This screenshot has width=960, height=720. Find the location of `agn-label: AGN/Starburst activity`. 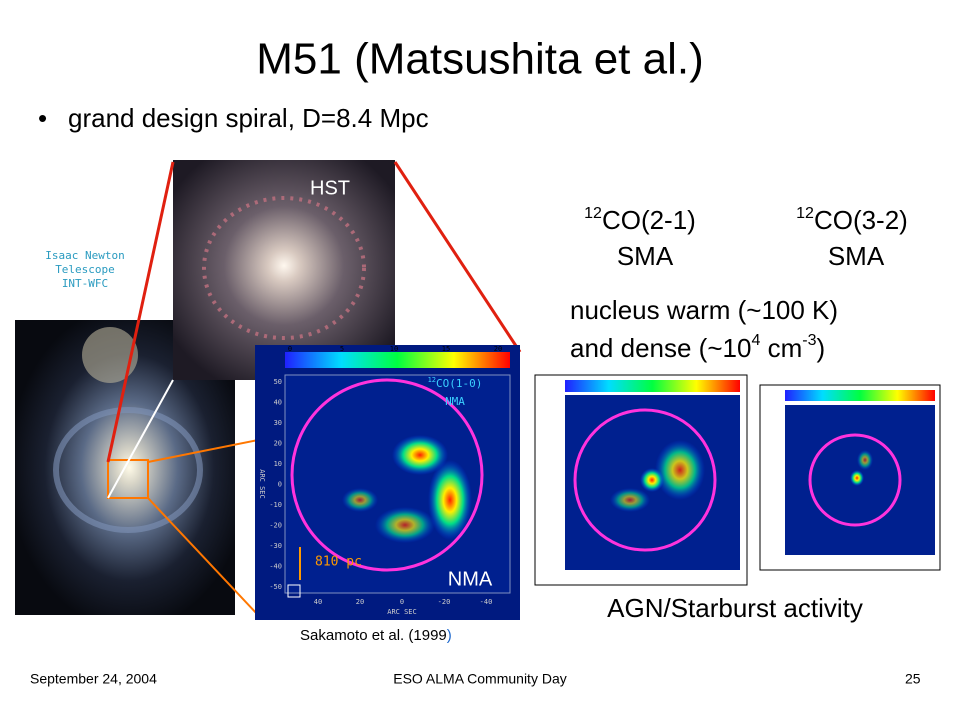

agn-label: AGN/Starburst activity is located at coordinates (735, 608).